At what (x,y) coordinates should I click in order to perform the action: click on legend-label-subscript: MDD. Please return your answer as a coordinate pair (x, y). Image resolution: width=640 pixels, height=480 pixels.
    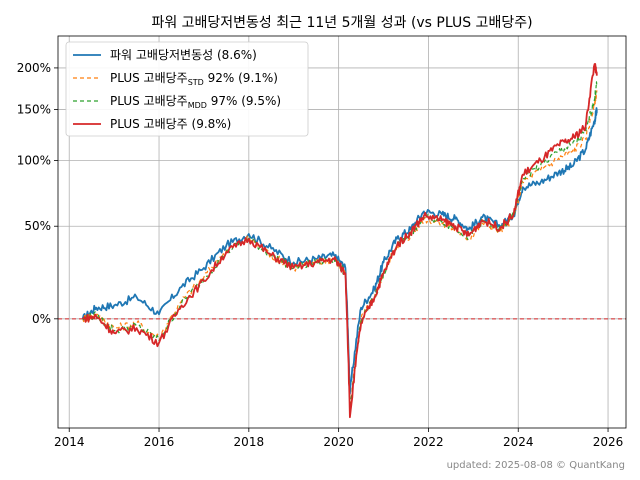
    Looking at the image, I should click on (197, 105).